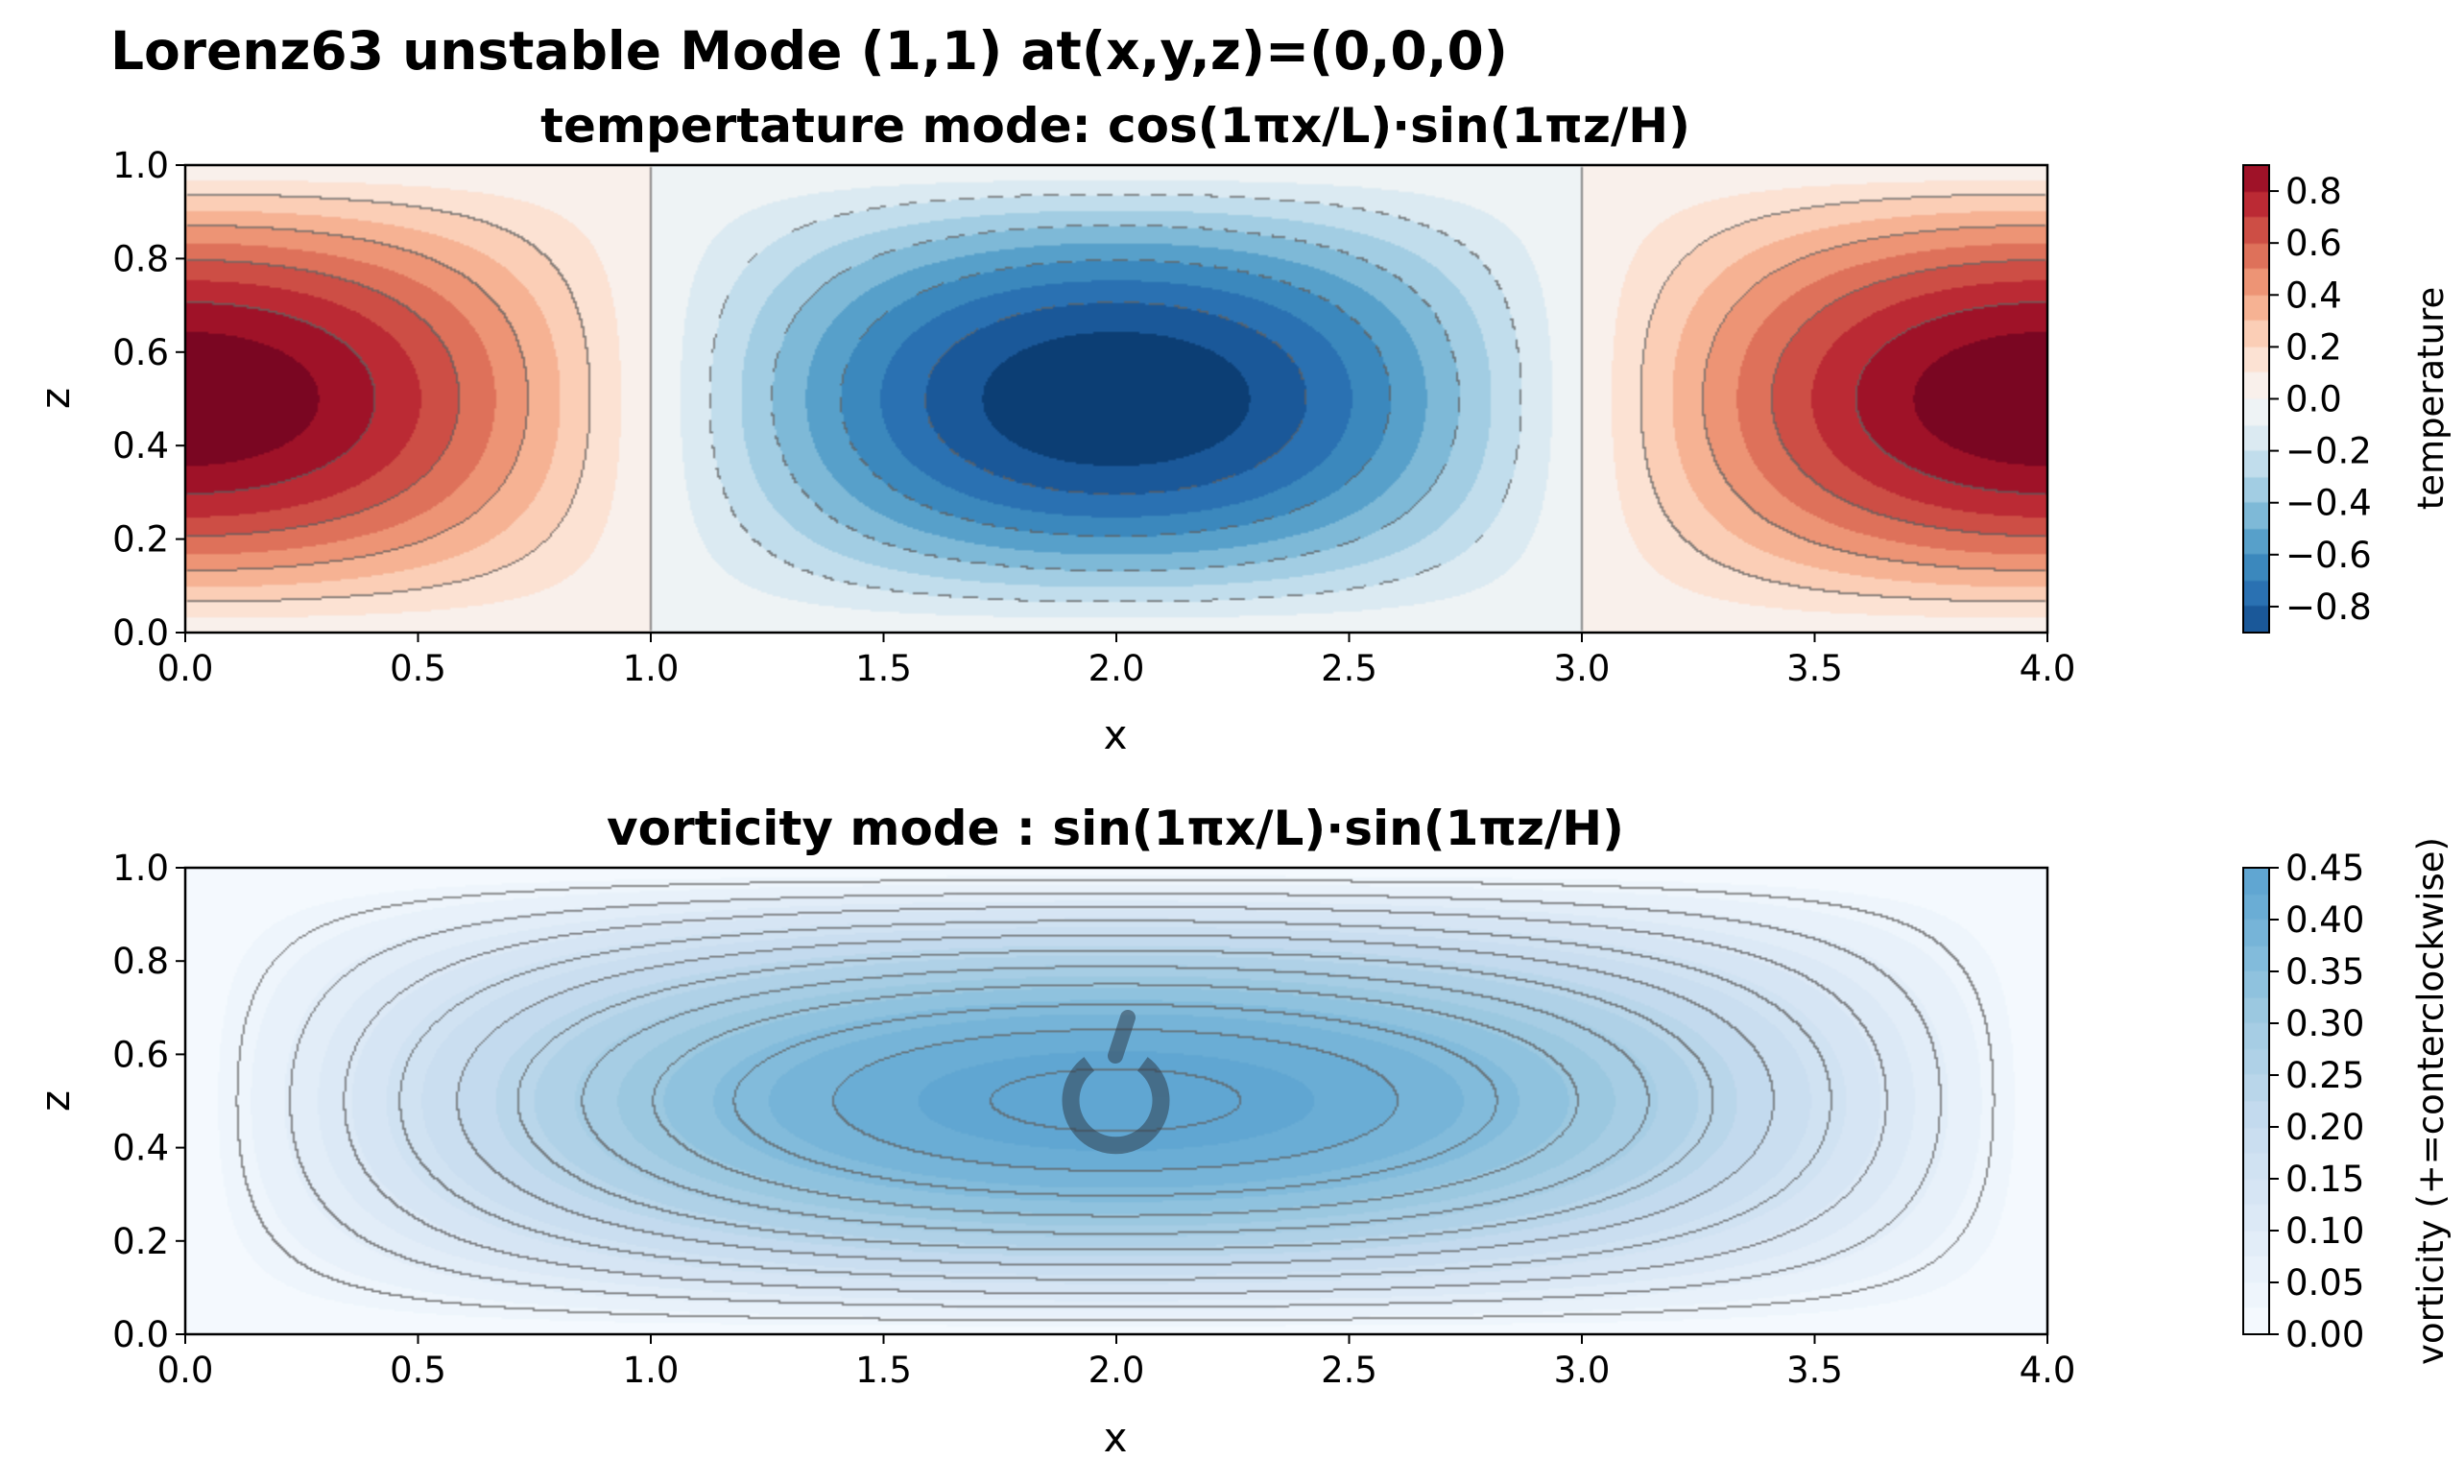 The image size is (2464, 1484). What do you see at coordinates (651, 668) in the screenshot?
I see `temperature-x-tick-label: 1.0` at bounding box center [651, 668].